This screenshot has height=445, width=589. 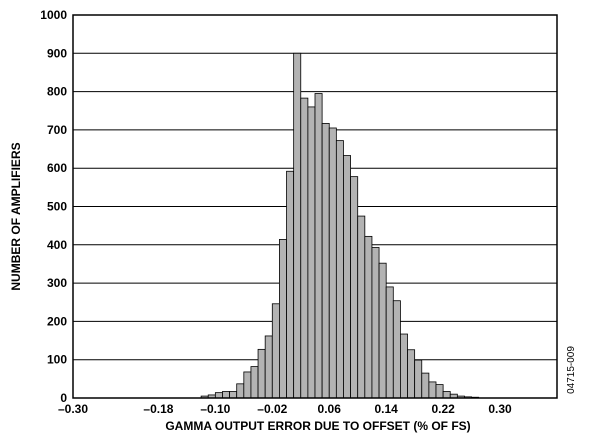 What do you see at coordinates (571, 370) in the screenshot?
I see `figure-id: 04715-009` at bounding box center [571, 370].